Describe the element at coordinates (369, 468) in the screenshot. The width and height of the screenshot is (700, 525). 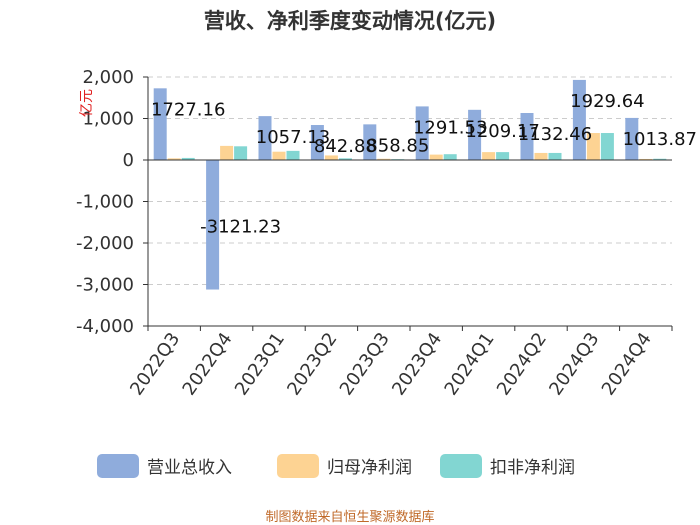
I see `legend-label: 归母净利润` at that location.